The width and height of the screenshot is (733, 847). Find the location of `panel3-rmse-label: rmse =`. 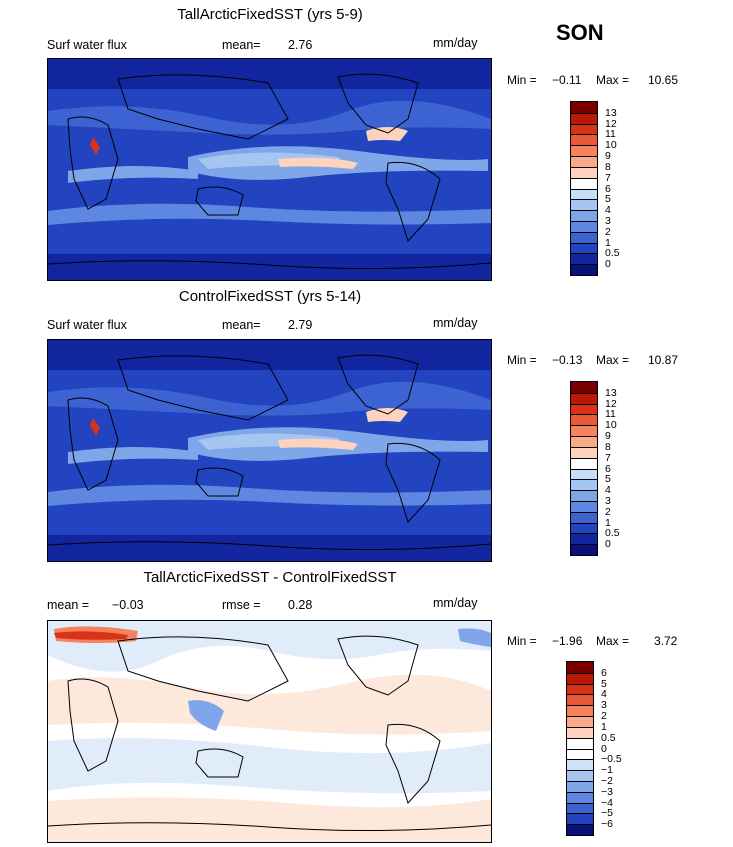

panel3-rmse-label: rmse = is located at coordinates (241, 605).